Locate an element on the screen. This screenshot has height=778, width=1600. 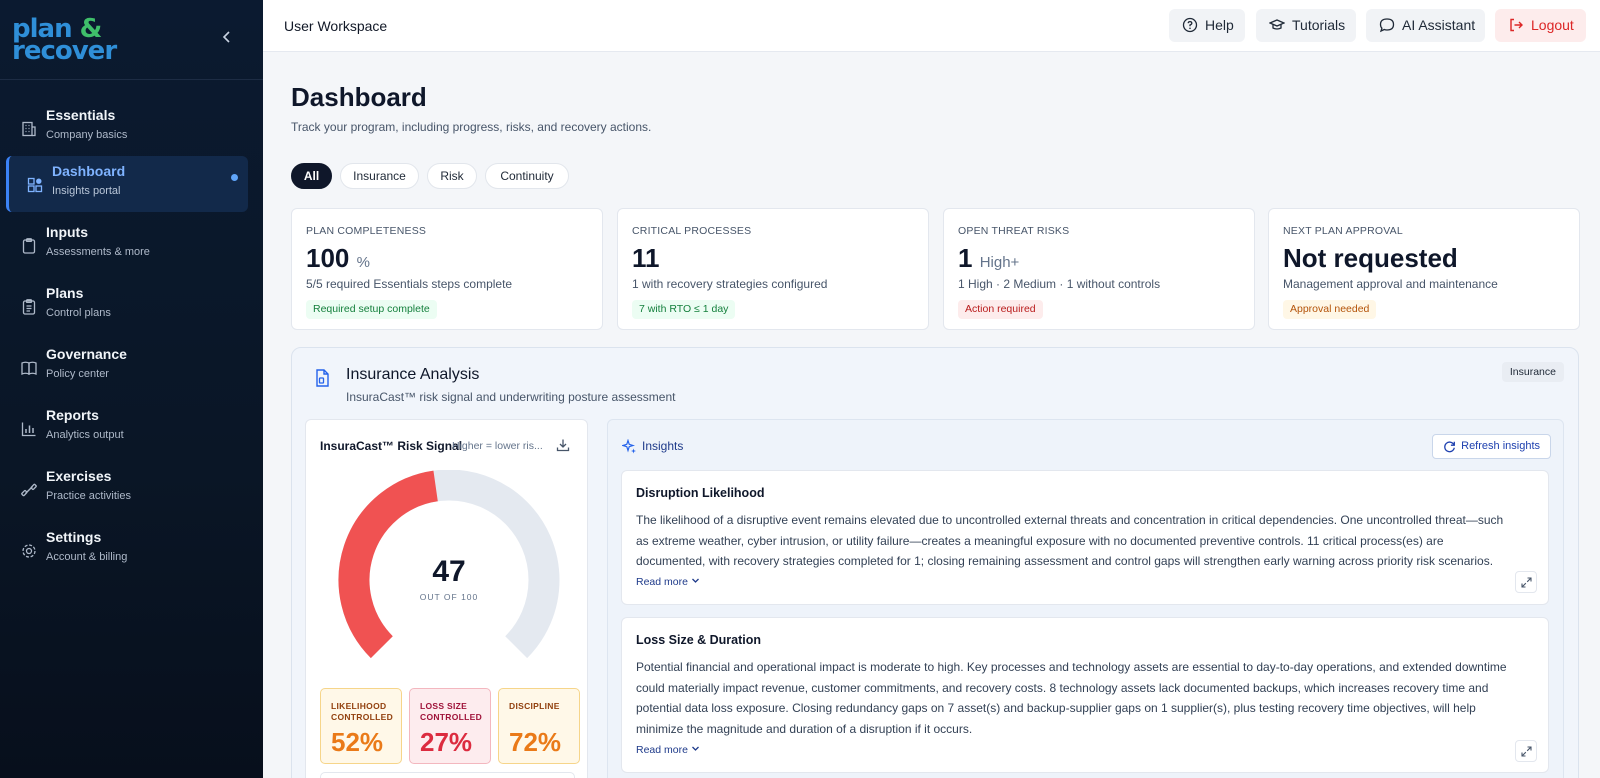
status-badge: 7 with RTO ≤ 1 day is located at coordinates (684, 309).